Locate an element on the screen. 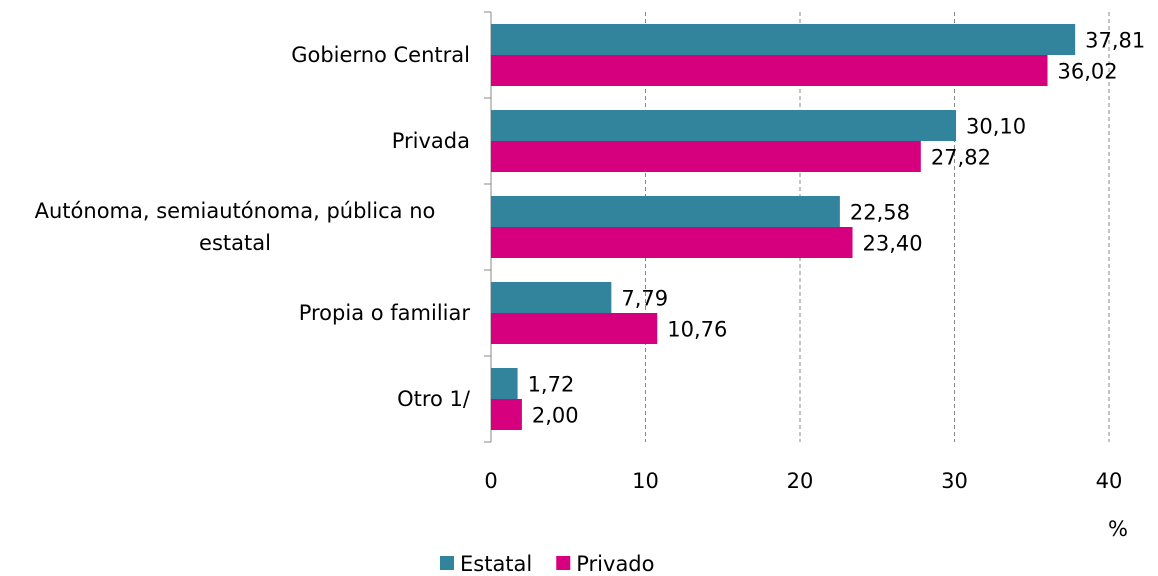 The height and width of the screenshot is (576, 1158). data-label: 23,40 is located at coordinates (893, 244).